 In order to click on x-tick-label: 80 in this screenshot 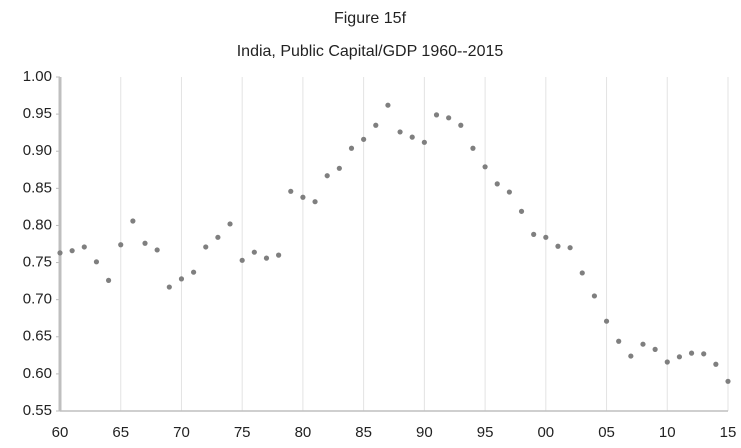, I will do `click(303, 432)`.